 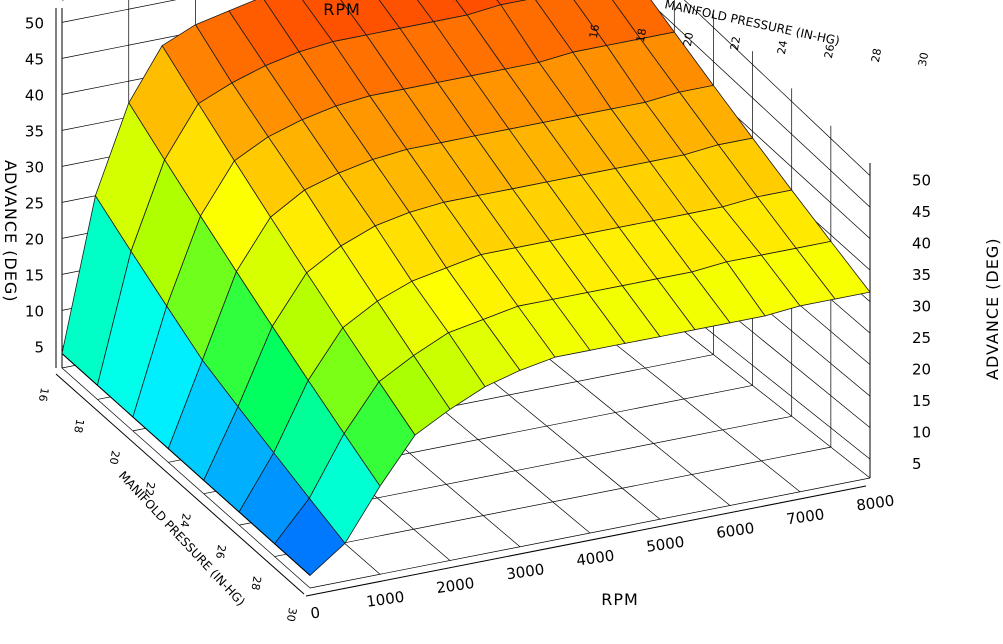 What do you see at coordinates (594, 31) in the screenshot?
I see `manifold-pressure-tick-label-top: 16` at bounding box center [594, 31].